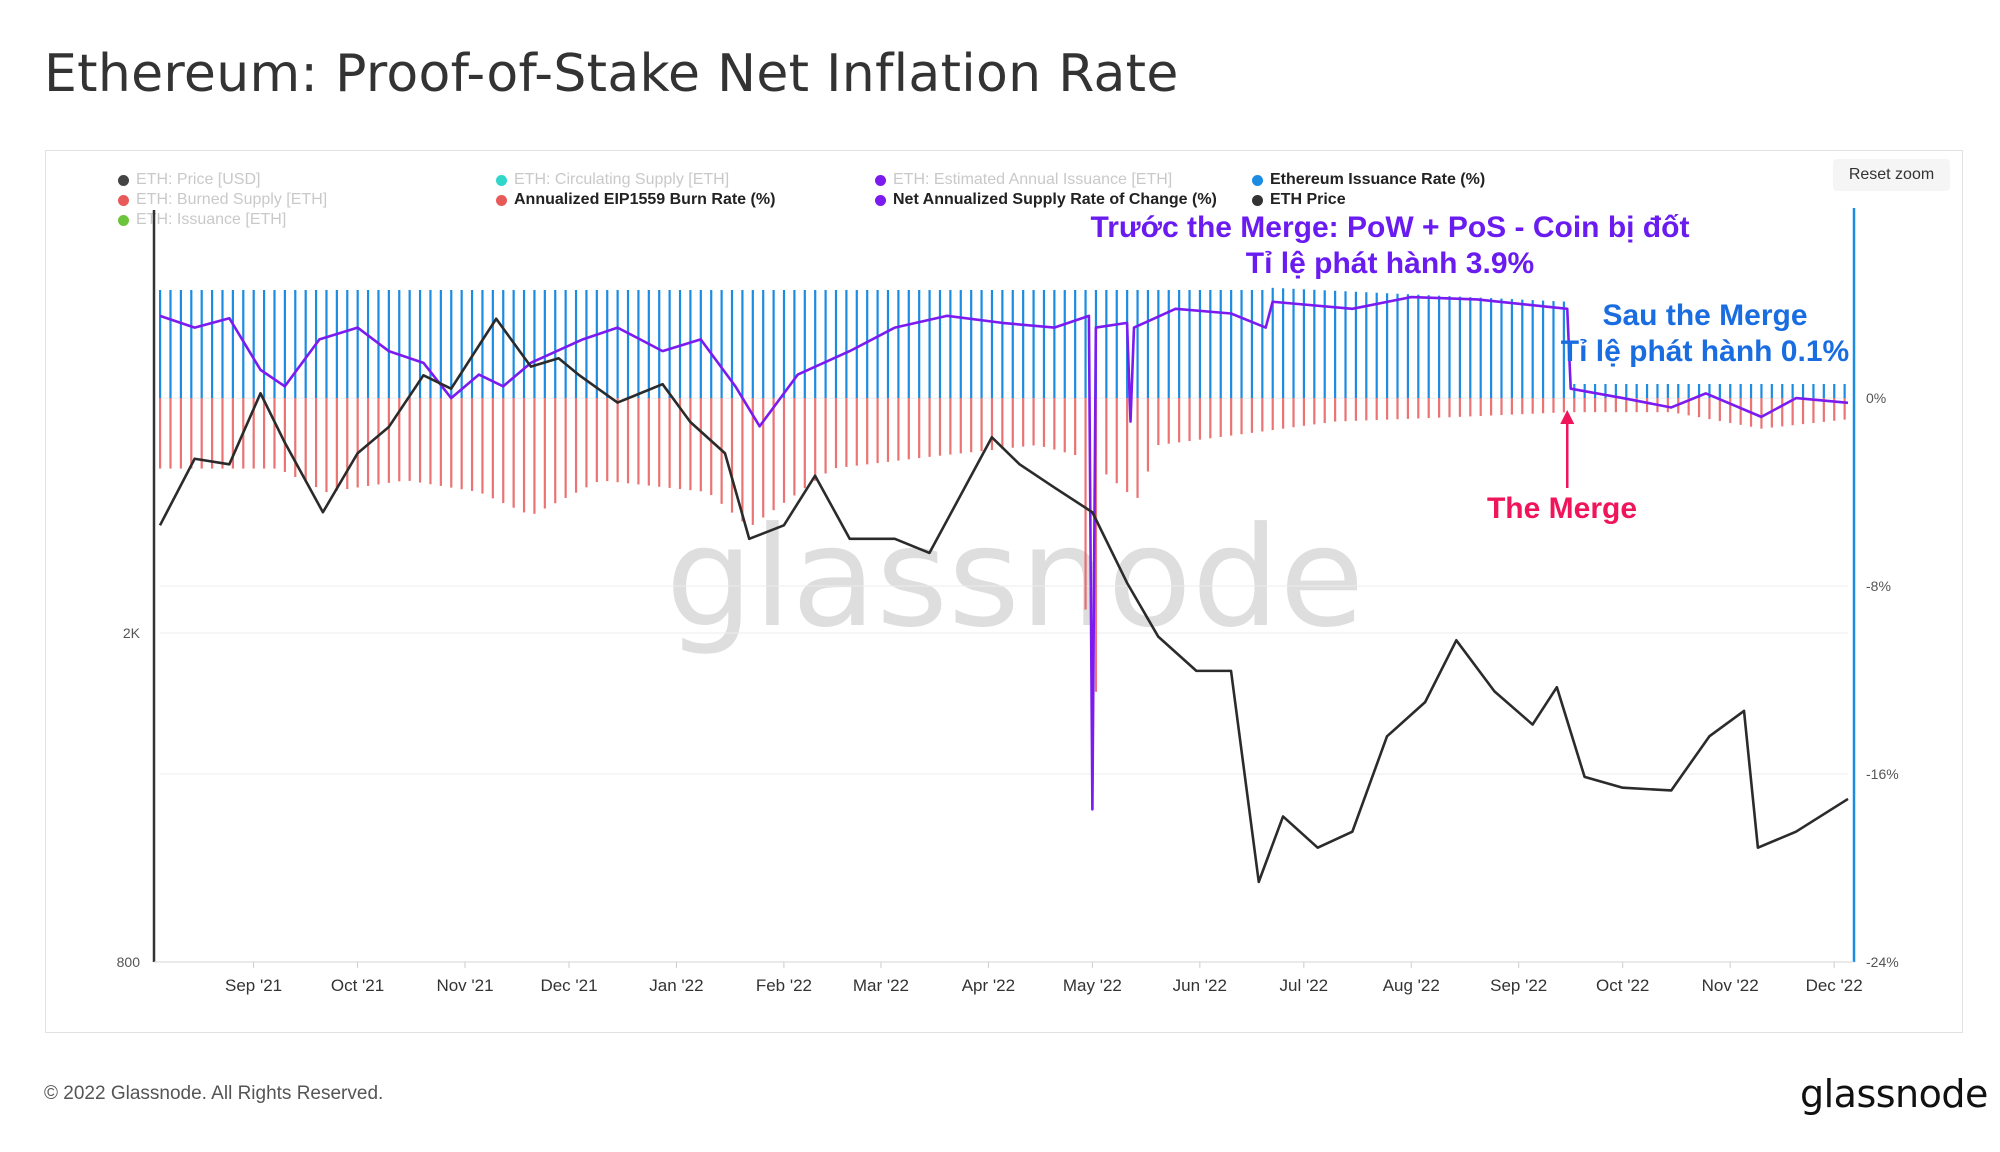 The width and height of the screenshot is (2000, 1152). Describe the element at coordinates (1299, 200) in the screenshot. I see `legend-item: ETH Price` at that location.